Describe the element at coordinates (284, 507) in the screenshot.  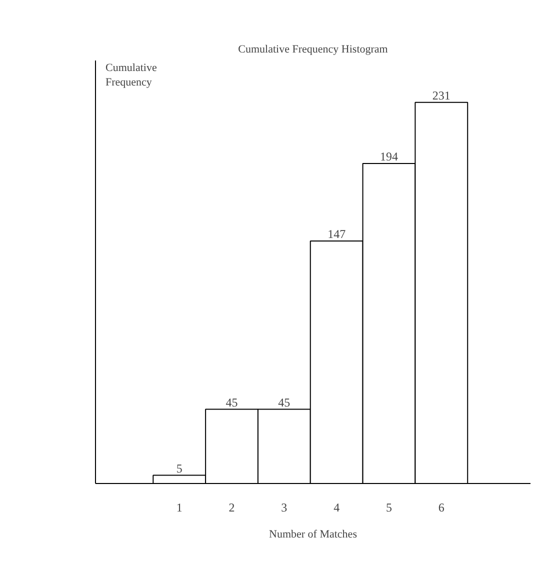
I see `x-tick-label: 3` at that location.